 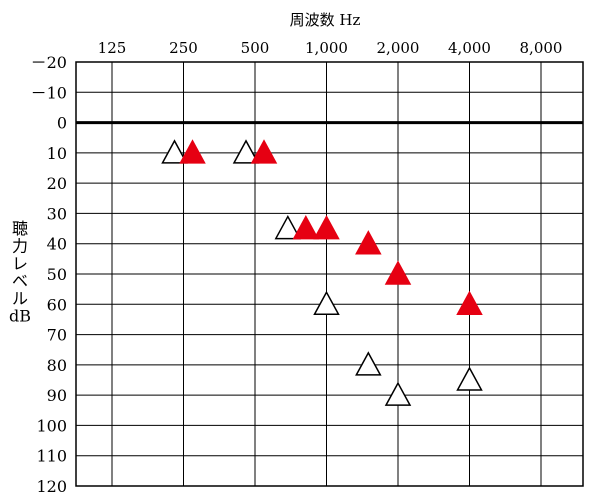 What do you see at coordinates (20, 316) in the screenshot?
I see `y-axis-label-part: dB` at bounding box center [20, 316].